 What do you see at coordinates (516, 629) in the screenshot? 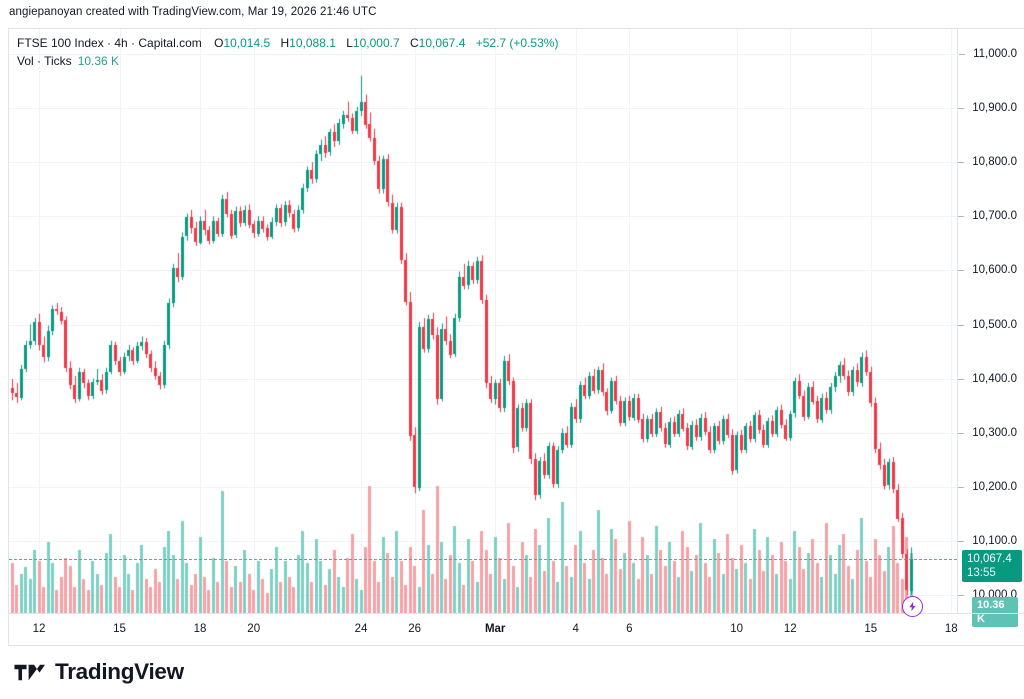
I see `time-axis: 121518202426Mar461012151820` at bounding box center [516, 629].